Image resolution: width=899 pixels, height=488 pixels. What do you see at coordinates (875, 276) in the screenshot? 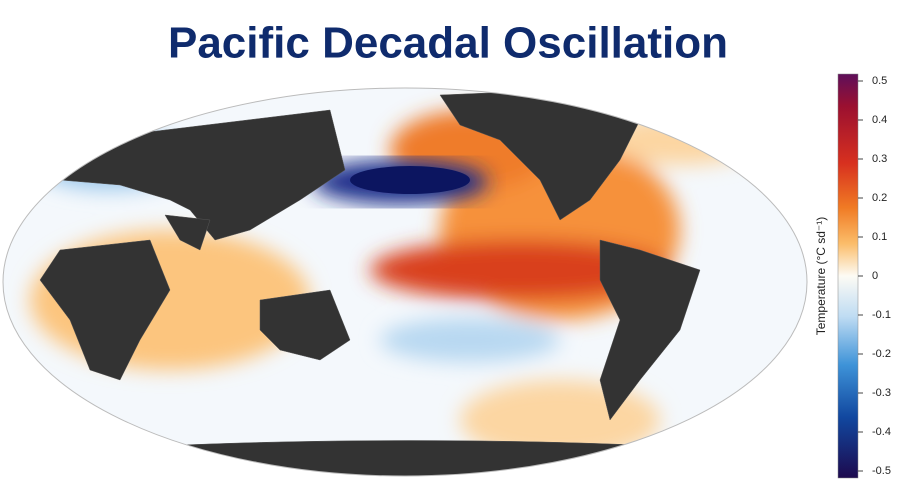
I see `tick-label: 0` at bounding box center [875, 276].